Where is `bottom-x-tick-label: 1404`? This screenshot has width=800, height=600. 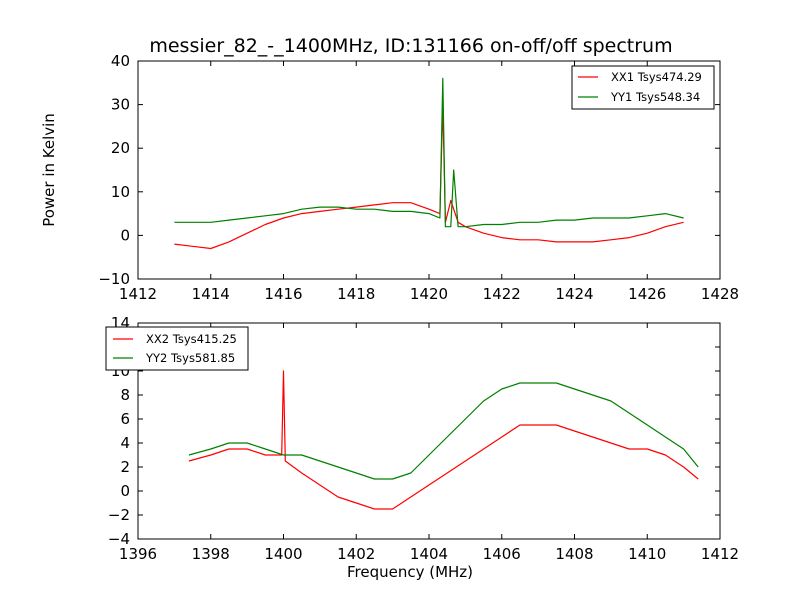
bottom-x-tick-label: 1404 is located at coordinates (429, 554).